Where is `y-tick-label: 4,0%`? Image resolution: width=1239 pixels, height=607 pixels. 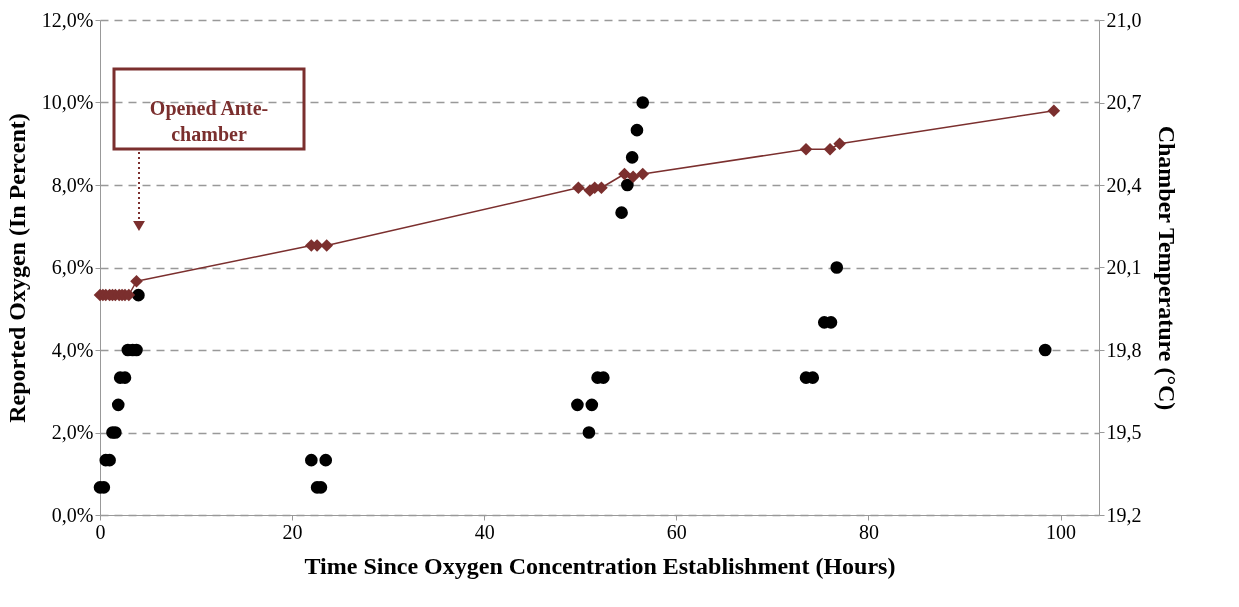 y-tick-label: 4,0% is located at coordinates (72, 349).